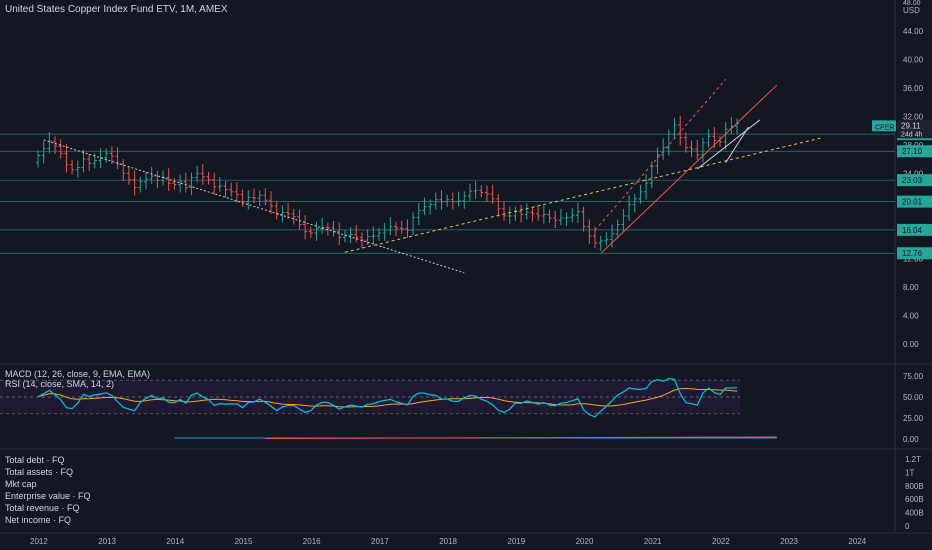  Describe the element at coordinates (913, 31) in the screenshot. I see `price-tick-label: 44.00` at that location.